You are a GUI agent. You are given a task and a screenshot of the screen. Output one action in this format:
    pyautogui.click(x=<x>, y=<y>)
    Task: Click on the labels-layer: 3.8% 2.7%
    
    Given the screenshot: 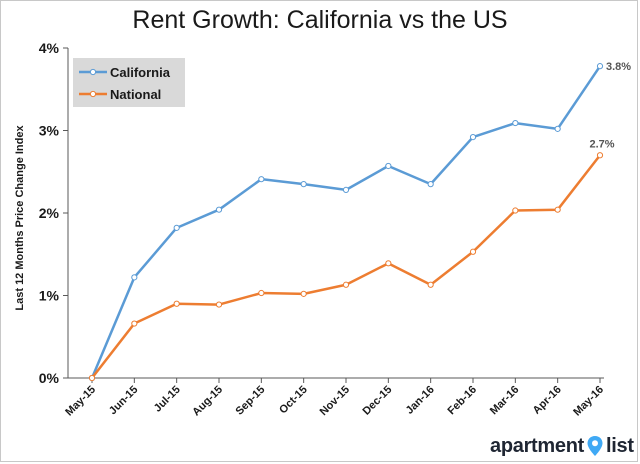 What is the action you would take?
    pyautogui.click(x=610, y=105)
    